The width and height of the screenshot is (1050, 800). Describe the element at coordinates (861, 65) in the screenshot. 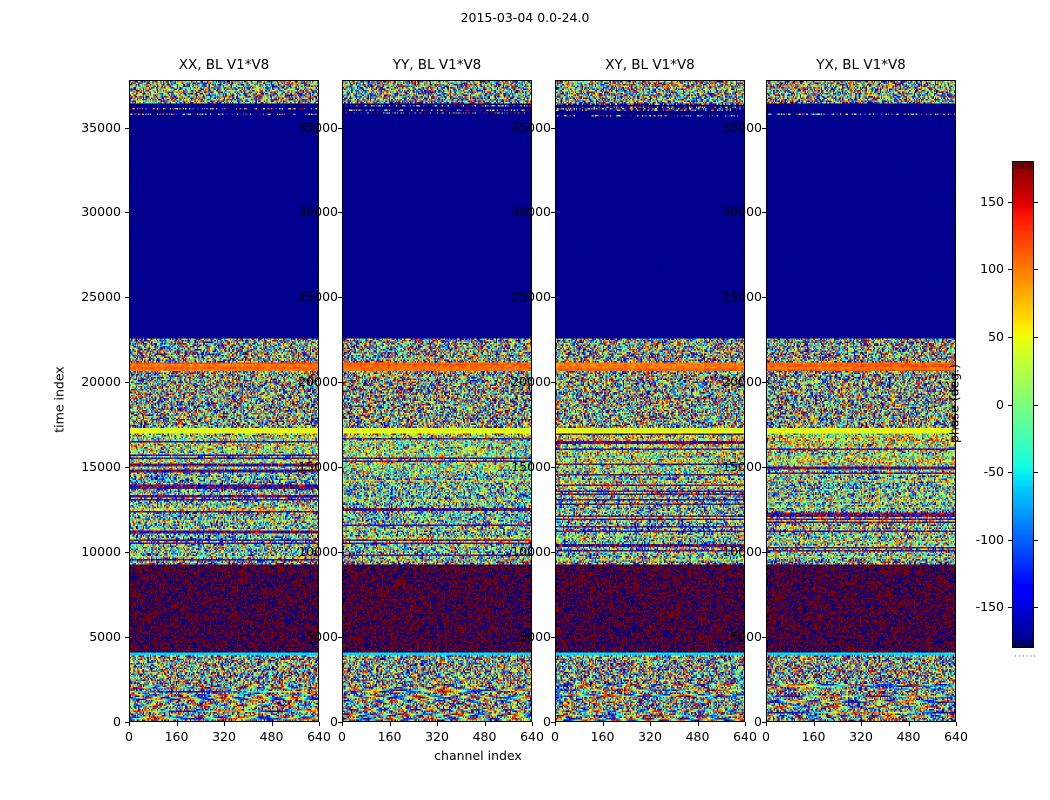

I see `panel-yx-title: YX, BL V1*V8` at that location.